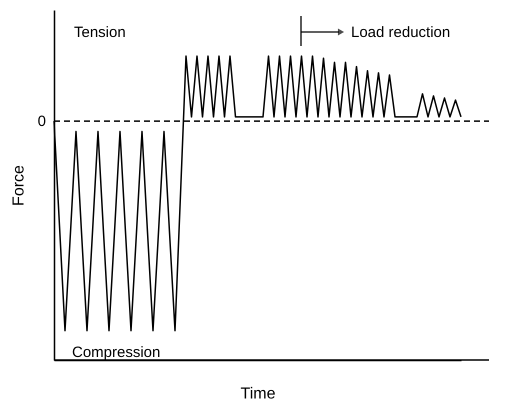  What do you see at coordinates (116, 352) in the screenshot?
I see `text: Compression` at bounding box center [116, 352].